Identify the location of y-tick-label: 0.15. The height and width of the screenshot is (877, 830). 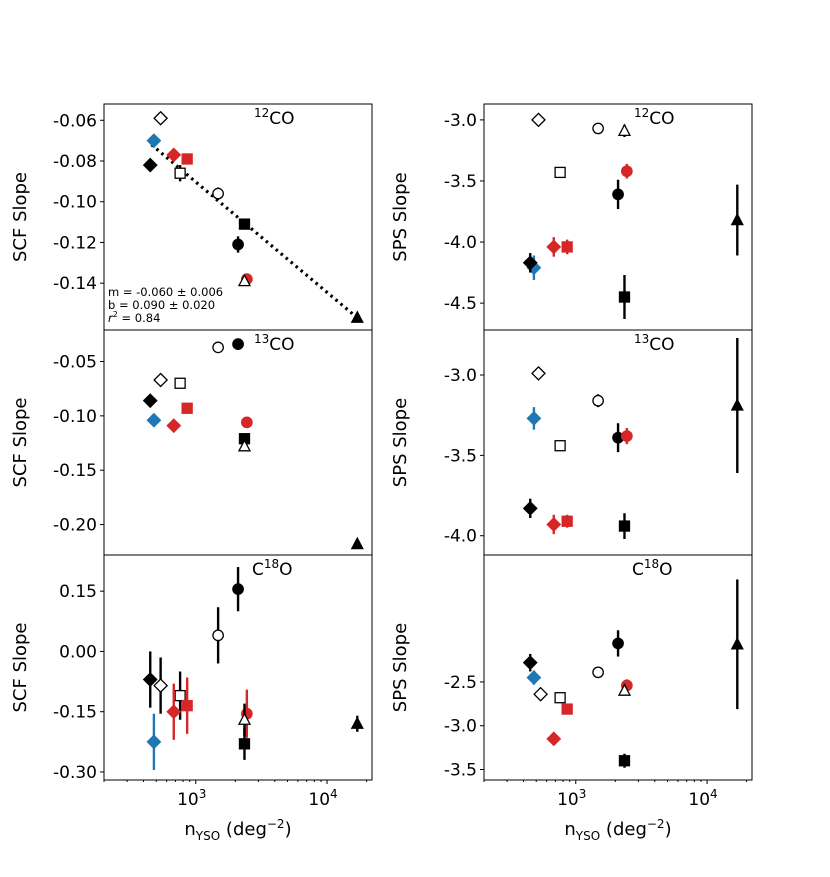
(78, 592).